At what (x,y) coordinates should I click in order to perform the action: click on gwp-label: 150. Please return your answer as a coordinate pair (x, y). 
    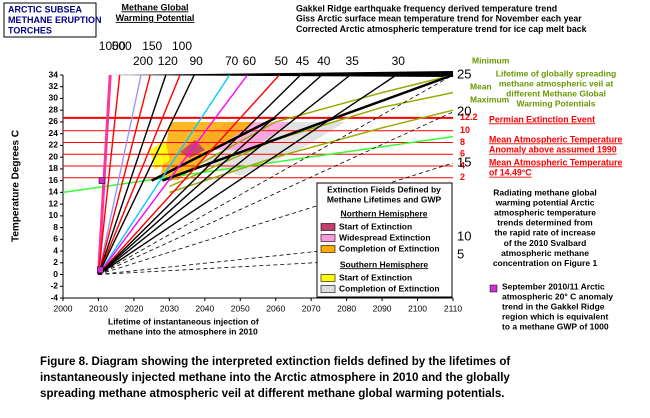
    Looking at the image, I should click on (152, 46).